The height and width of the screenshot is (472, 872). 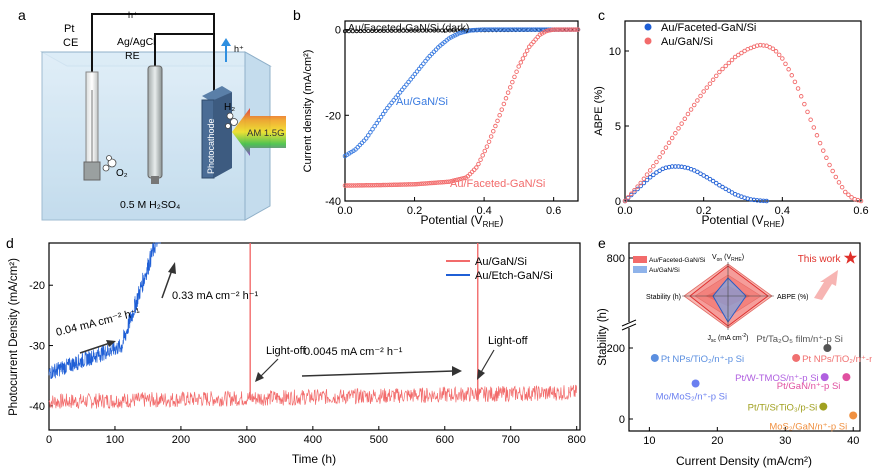 What do you see at coordinates (215, 296) in the screenshot?
I see `rate2-label: 0.33 mA cm⁻² h⁻¹` at bounding box center [215, 296].